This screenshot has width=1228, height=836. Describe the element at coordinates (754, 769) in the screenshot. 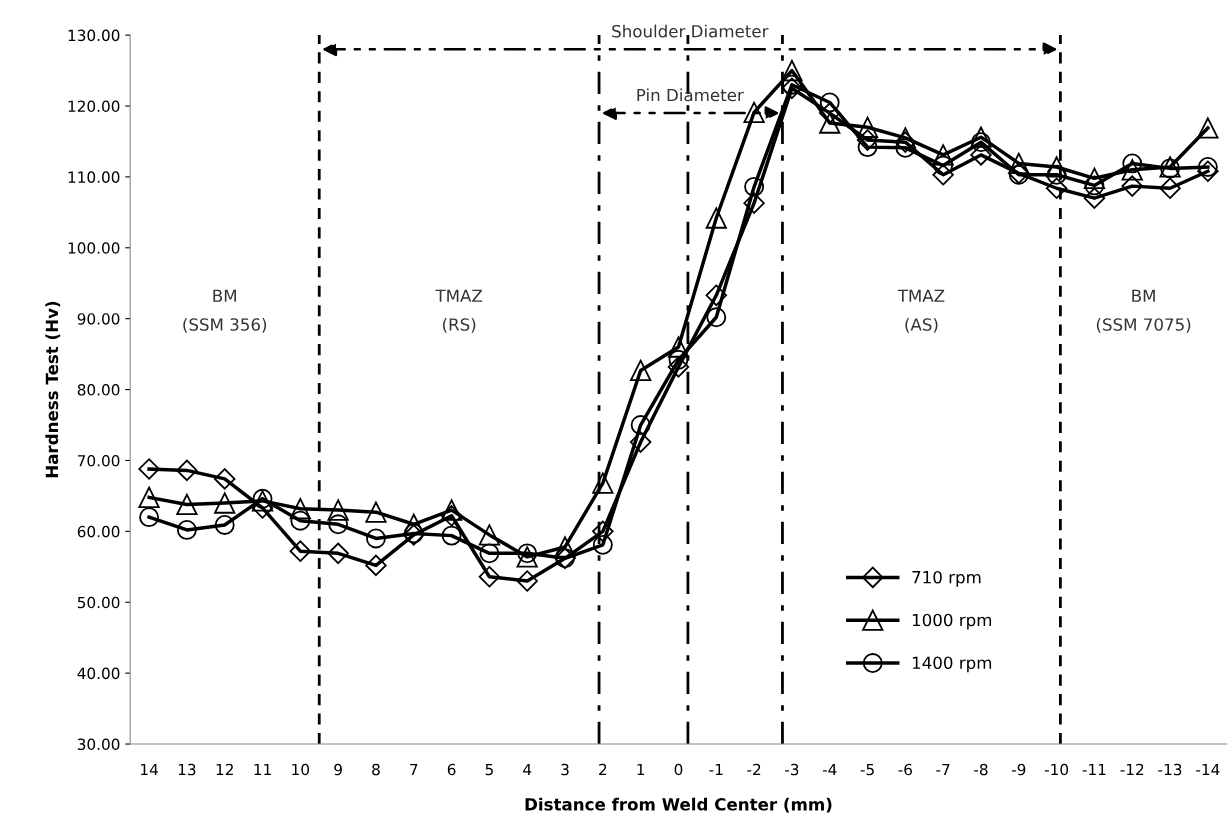

I see `x-tick-label: -2` at that location.